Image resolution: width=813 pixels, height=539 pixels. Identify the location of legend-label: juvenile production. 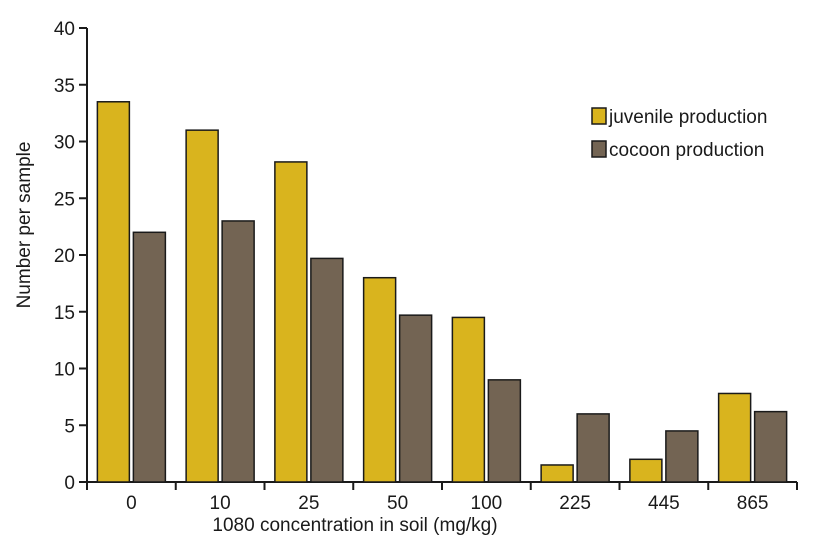
(687, 117).